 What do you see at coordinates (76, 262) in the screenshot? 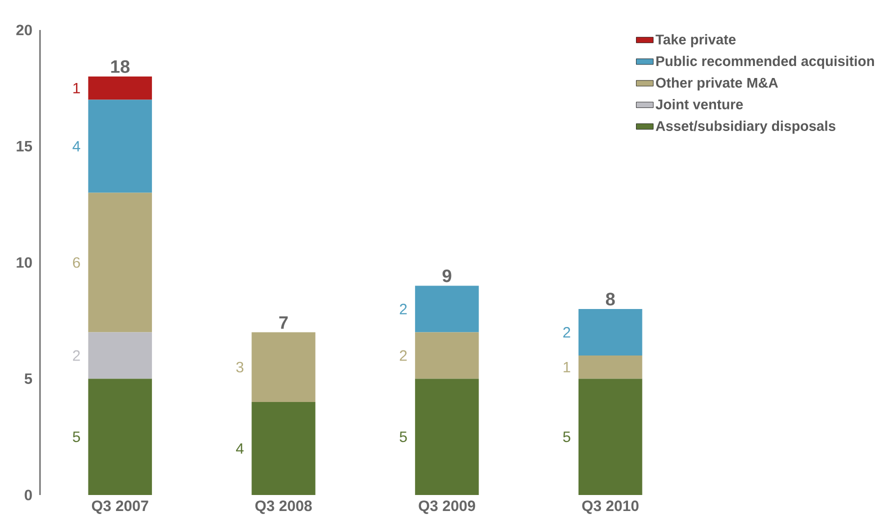
I see `data-label: 6` at bounding box center [76, 262].